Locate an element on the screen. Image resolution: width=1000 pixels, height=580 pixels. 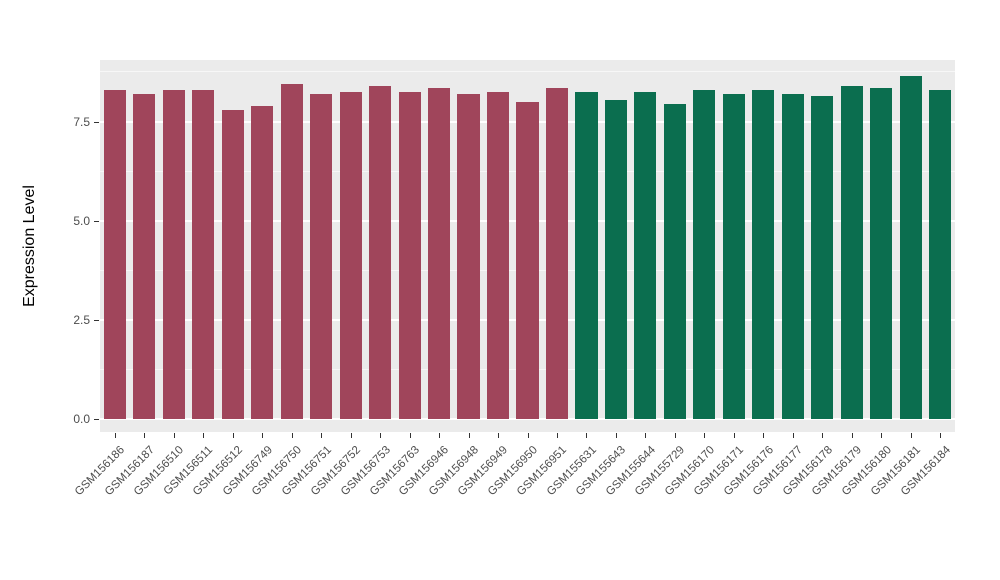
gridline-major is located at coordinates (527, 419).